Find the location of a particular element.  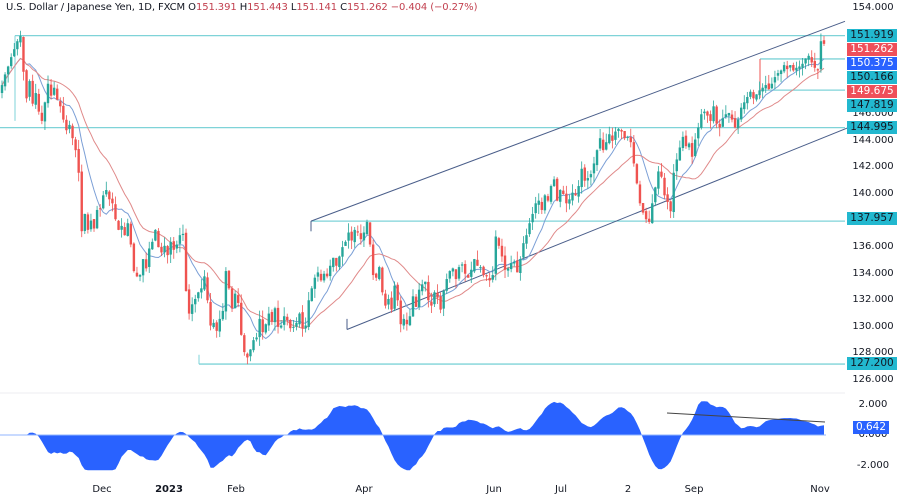

price-tick: 128.000 is located at coordinates (873, 353).